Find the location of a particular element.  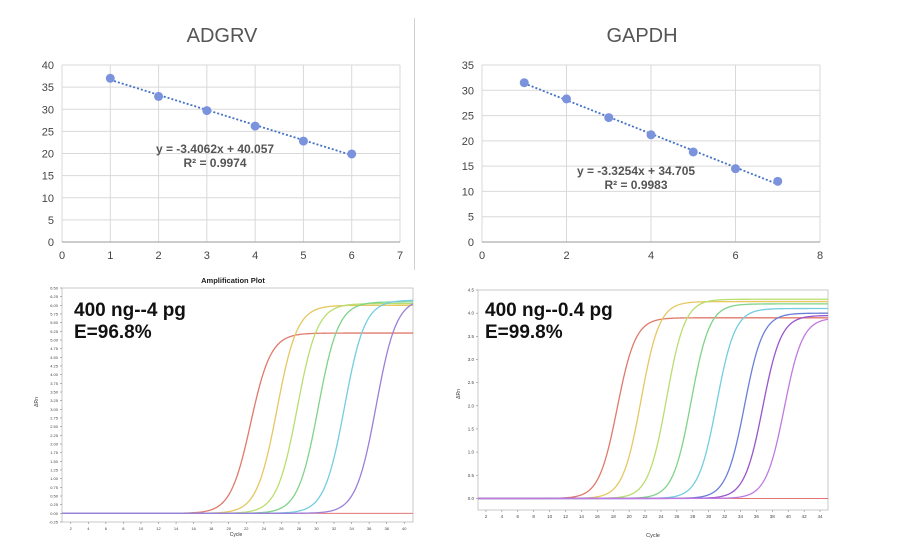

y-tick-label: 1.75 is located at coordinates (54, 452).